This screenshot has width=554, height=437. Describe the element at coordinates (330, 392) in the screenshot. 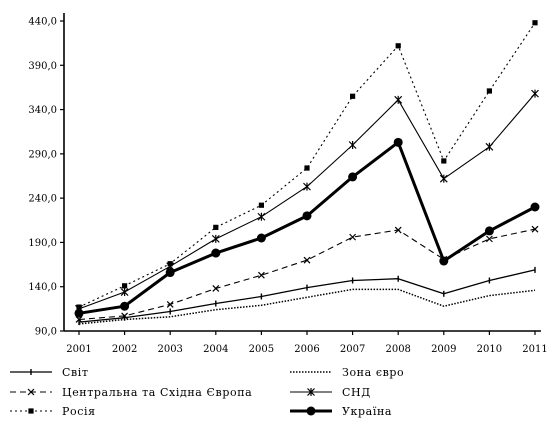

I see `legend-item: СНД` at that location.